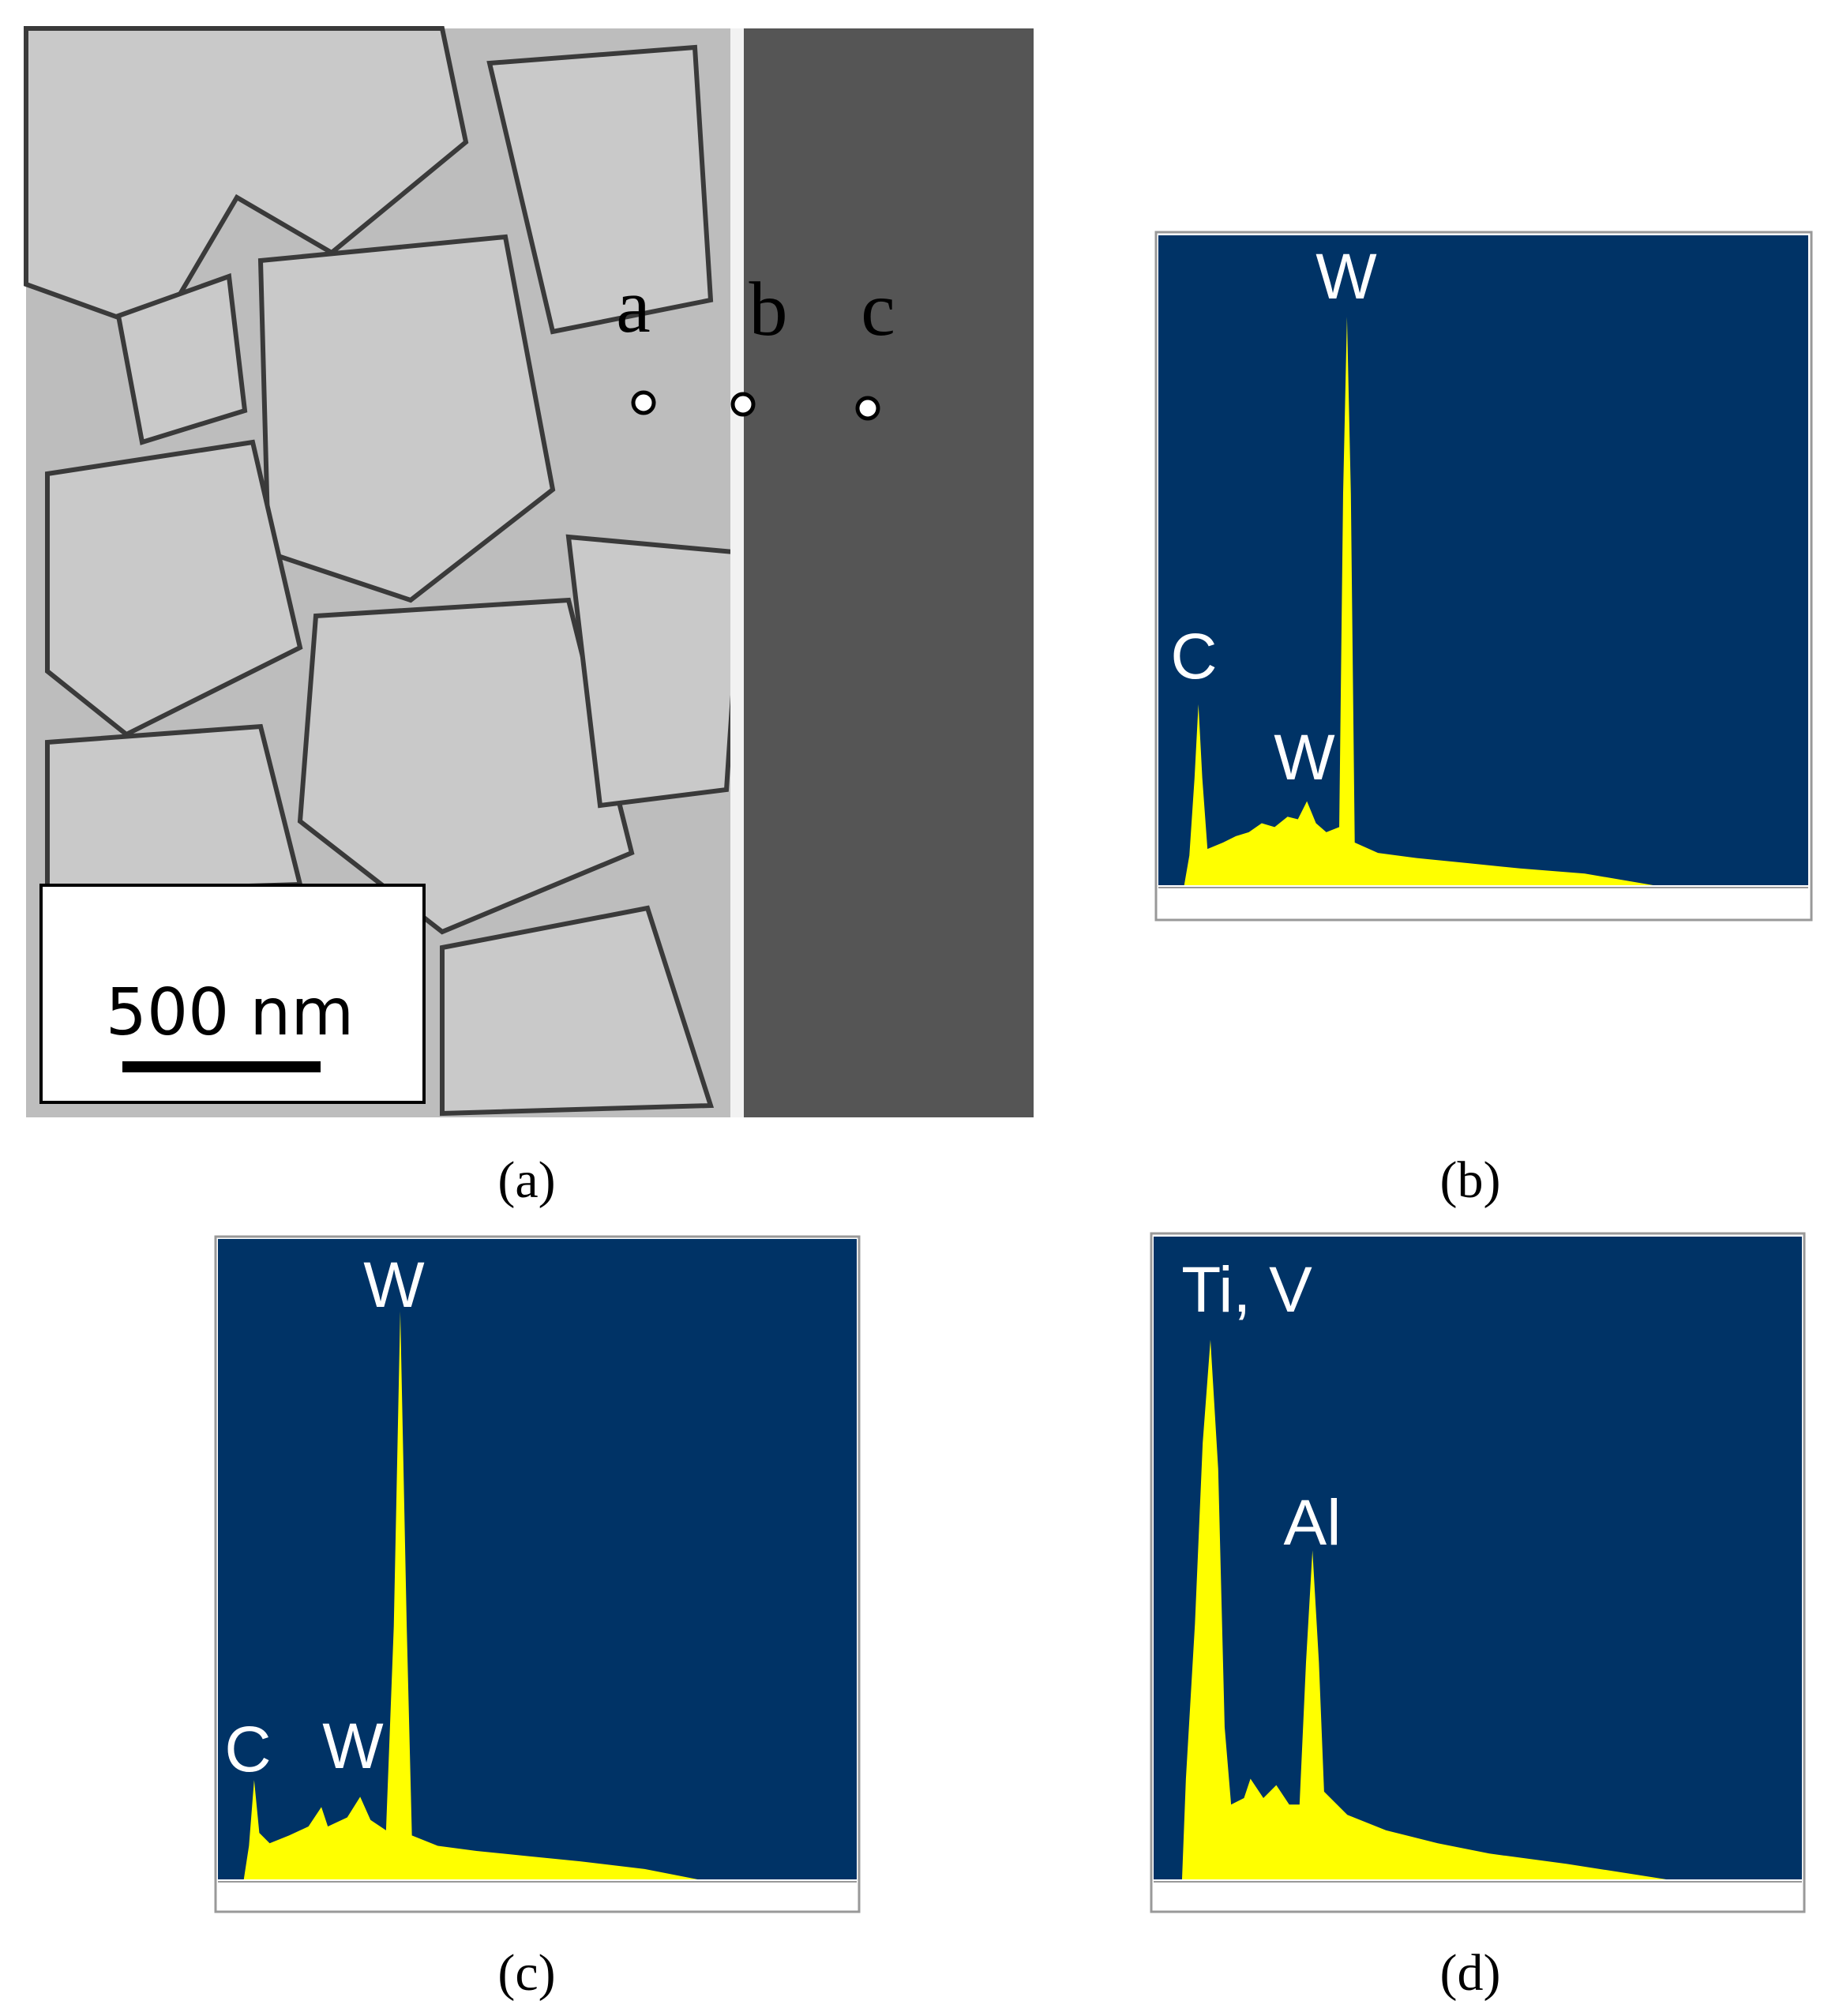 The width and height of the screenshot is (1824, 2016). I want to click on caption: (c), so click(526, 1973).